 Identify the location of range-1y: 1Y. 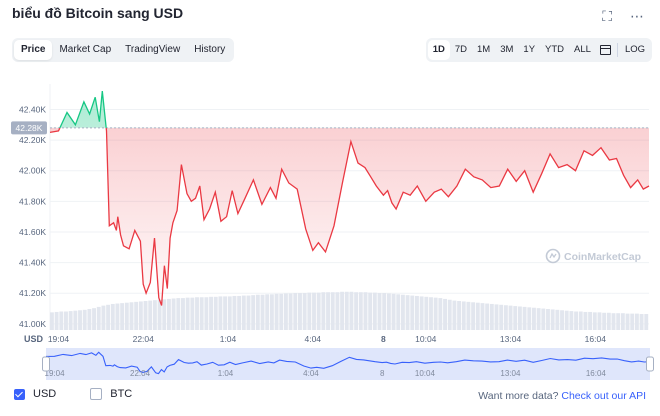
(529, 49).